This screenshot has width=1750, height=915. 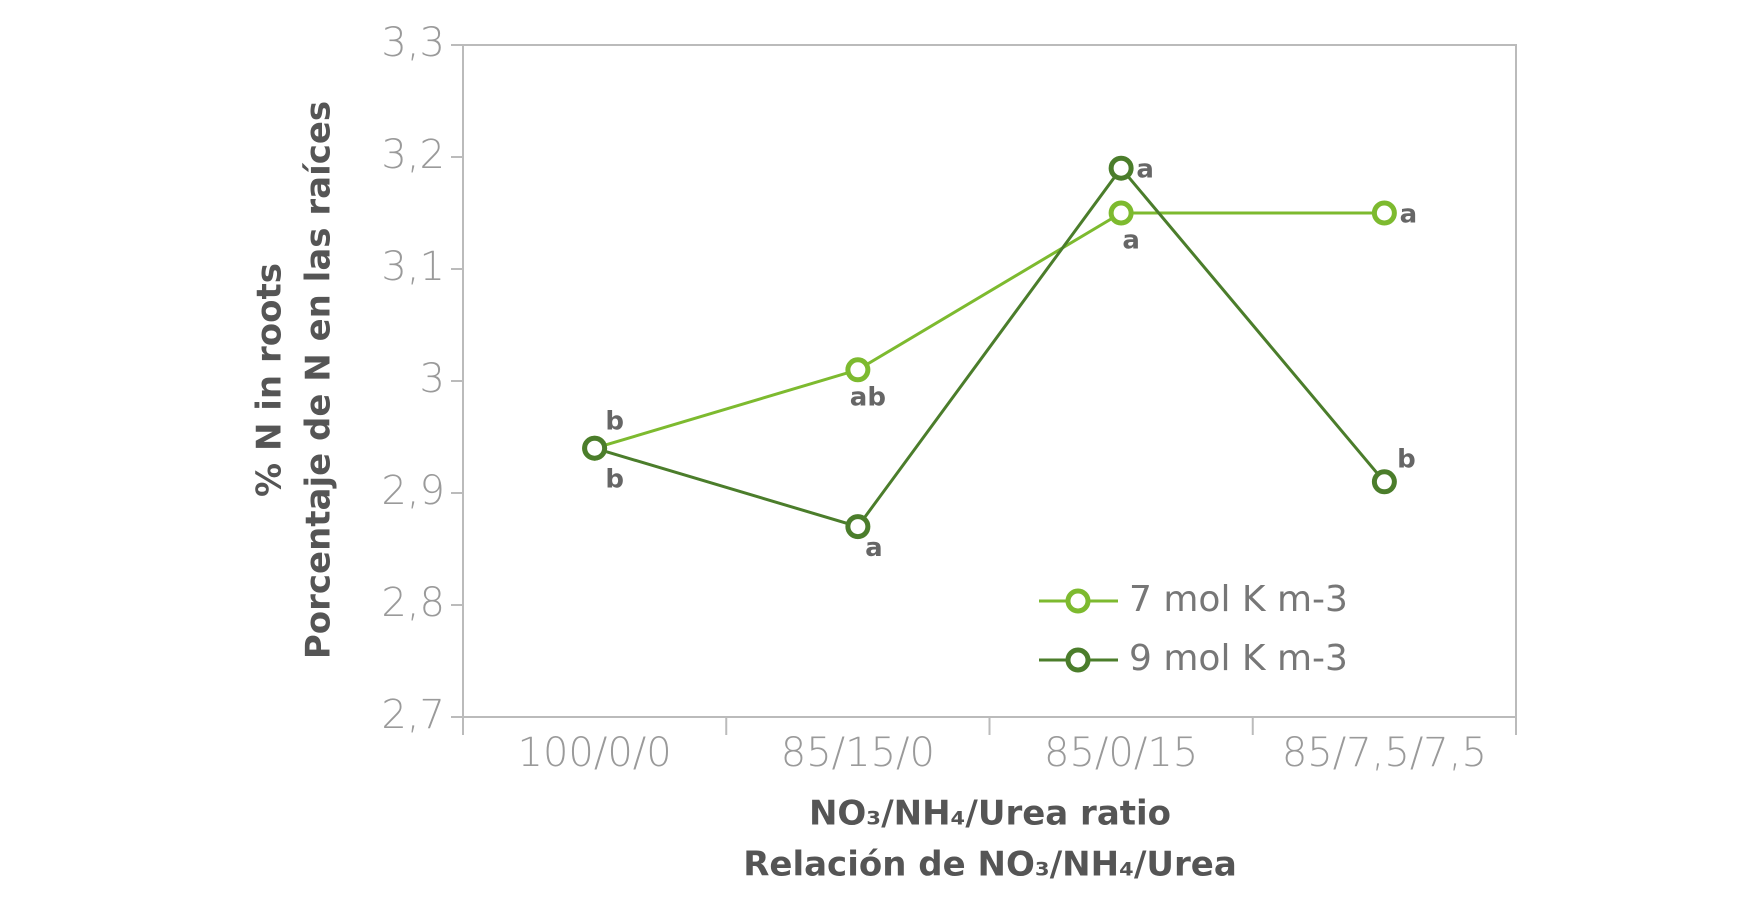 What do you see at coordinates (1238, 658) in the screenshot?
I see `legend-label: 9 mol K m-3` at bounding box center [1238, 658].